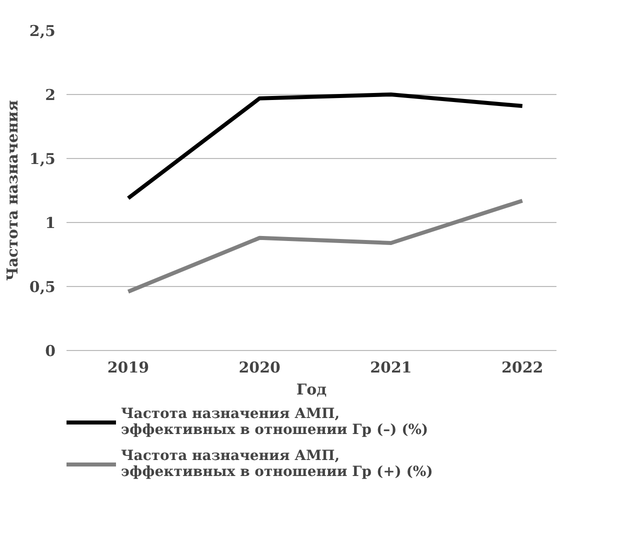 Image resolution: width=633 pixels, height=540 pixels. I want to click on y-tick-label: 2, so click(50, 95).